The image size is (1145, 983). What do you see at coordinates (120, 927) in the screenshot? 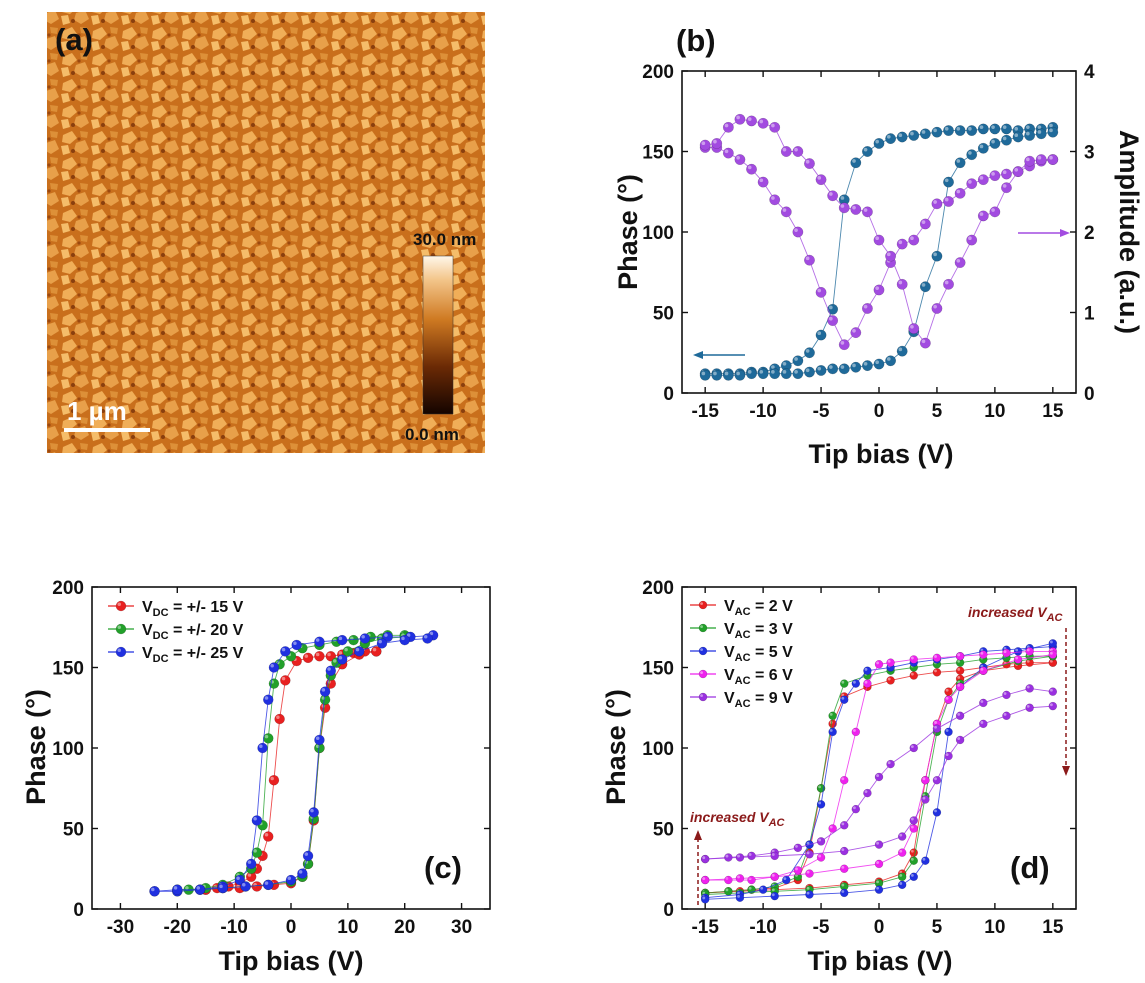
I see `x-tick-label: -30` at bounding box center [120, 927].